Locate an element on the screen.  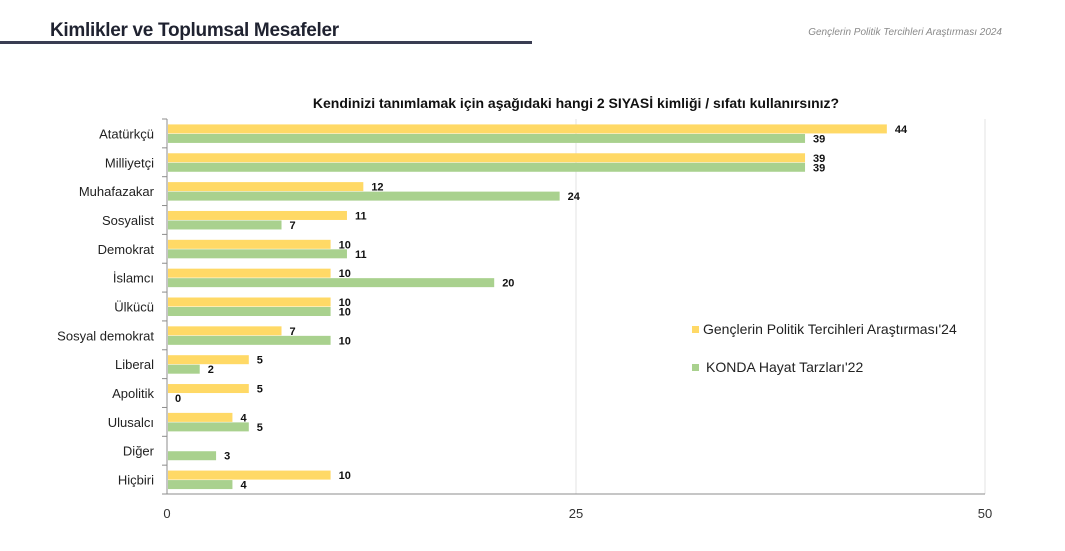
data-label: 2 is located at coordinates (211, 370).